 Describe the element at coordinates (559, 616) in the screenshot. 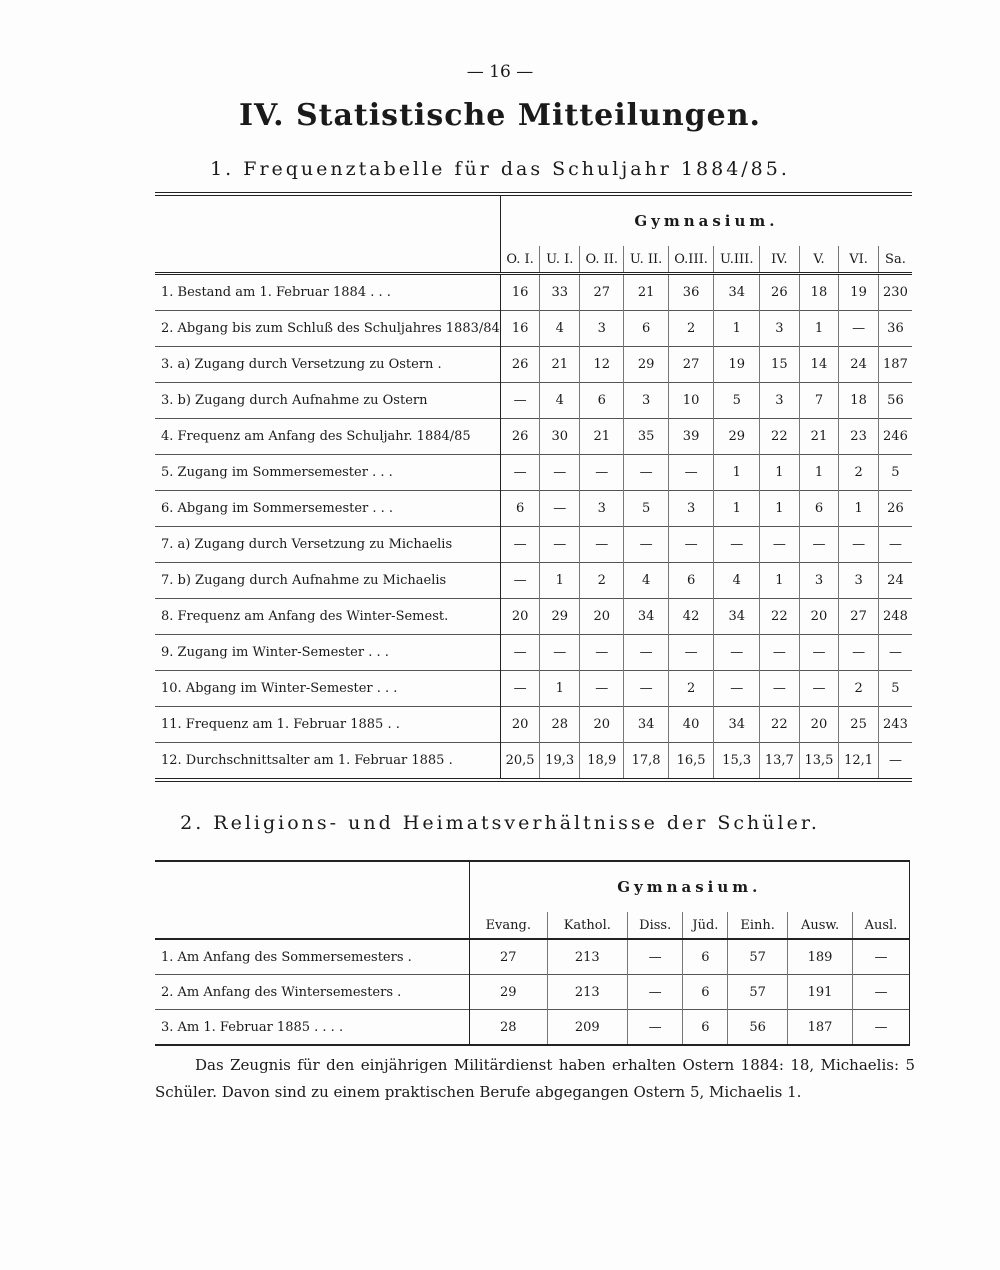

I see `cell-value: 29` at that location.